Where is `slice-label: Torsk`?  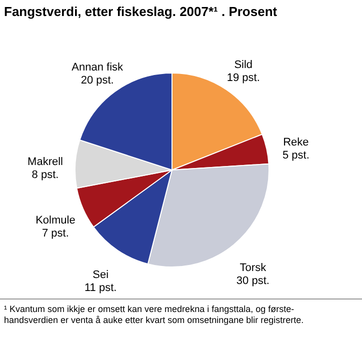 slice-label: Torsk is located at coordinates (253, 268).